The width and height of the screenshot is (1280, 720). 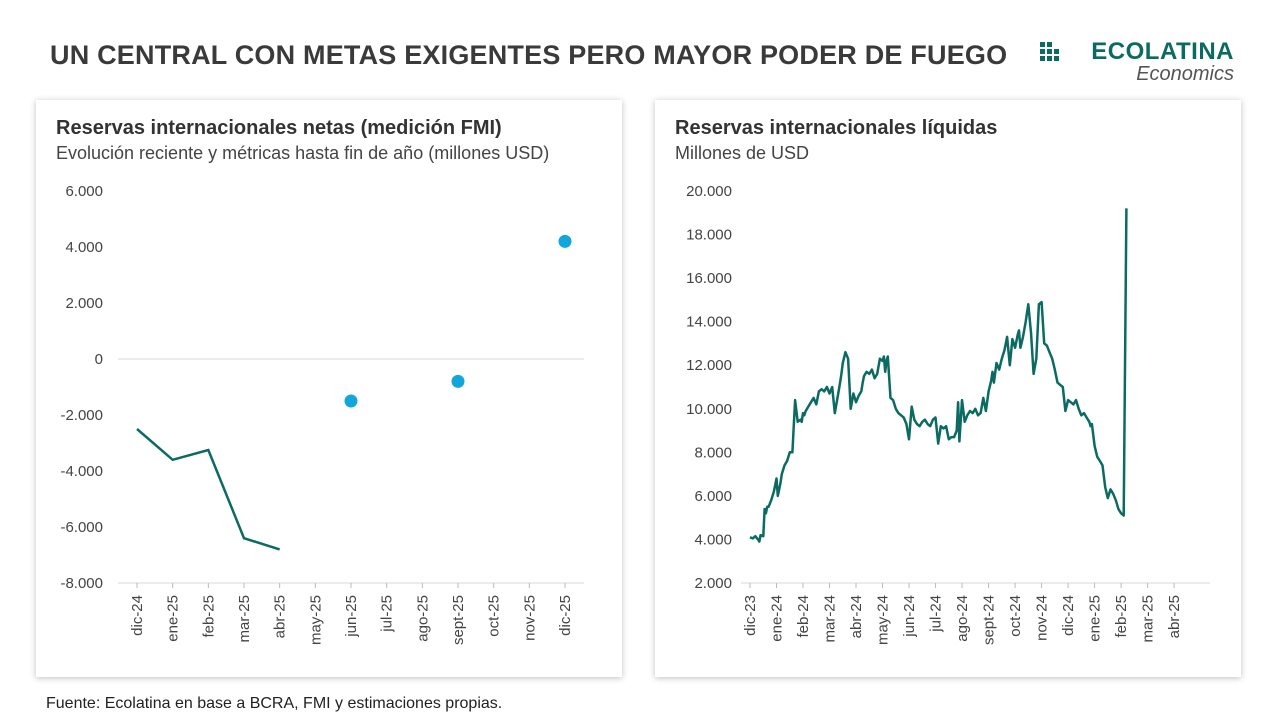 What do you see at coordinates (856, 616) in the screenshot?
I see `x-tick-label: abr-24` at bounding box center [856, 616].